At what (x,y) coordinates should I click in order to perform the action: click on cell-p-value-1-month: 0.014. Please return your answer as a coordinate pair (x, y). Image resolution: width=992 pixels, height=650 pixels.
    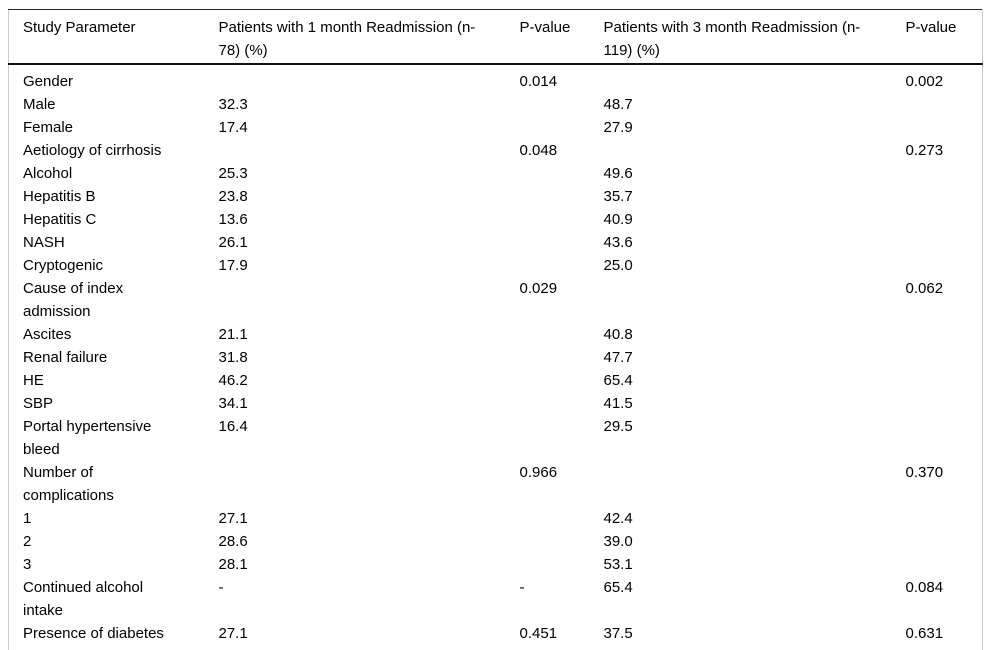
    Looking at the image, I should click on (538, 81).